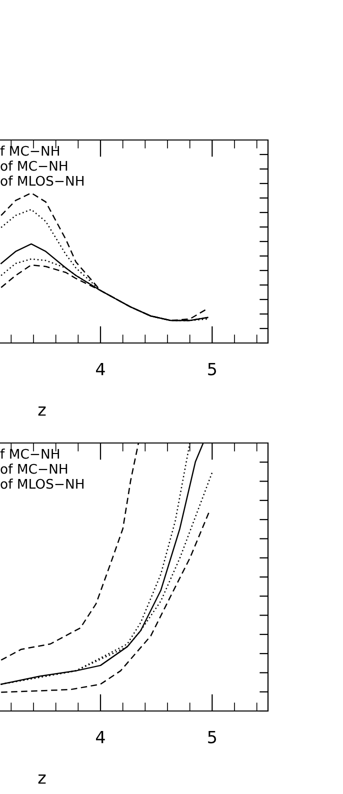  I want to click on annotation: f MC−NH, so click(29, 453).